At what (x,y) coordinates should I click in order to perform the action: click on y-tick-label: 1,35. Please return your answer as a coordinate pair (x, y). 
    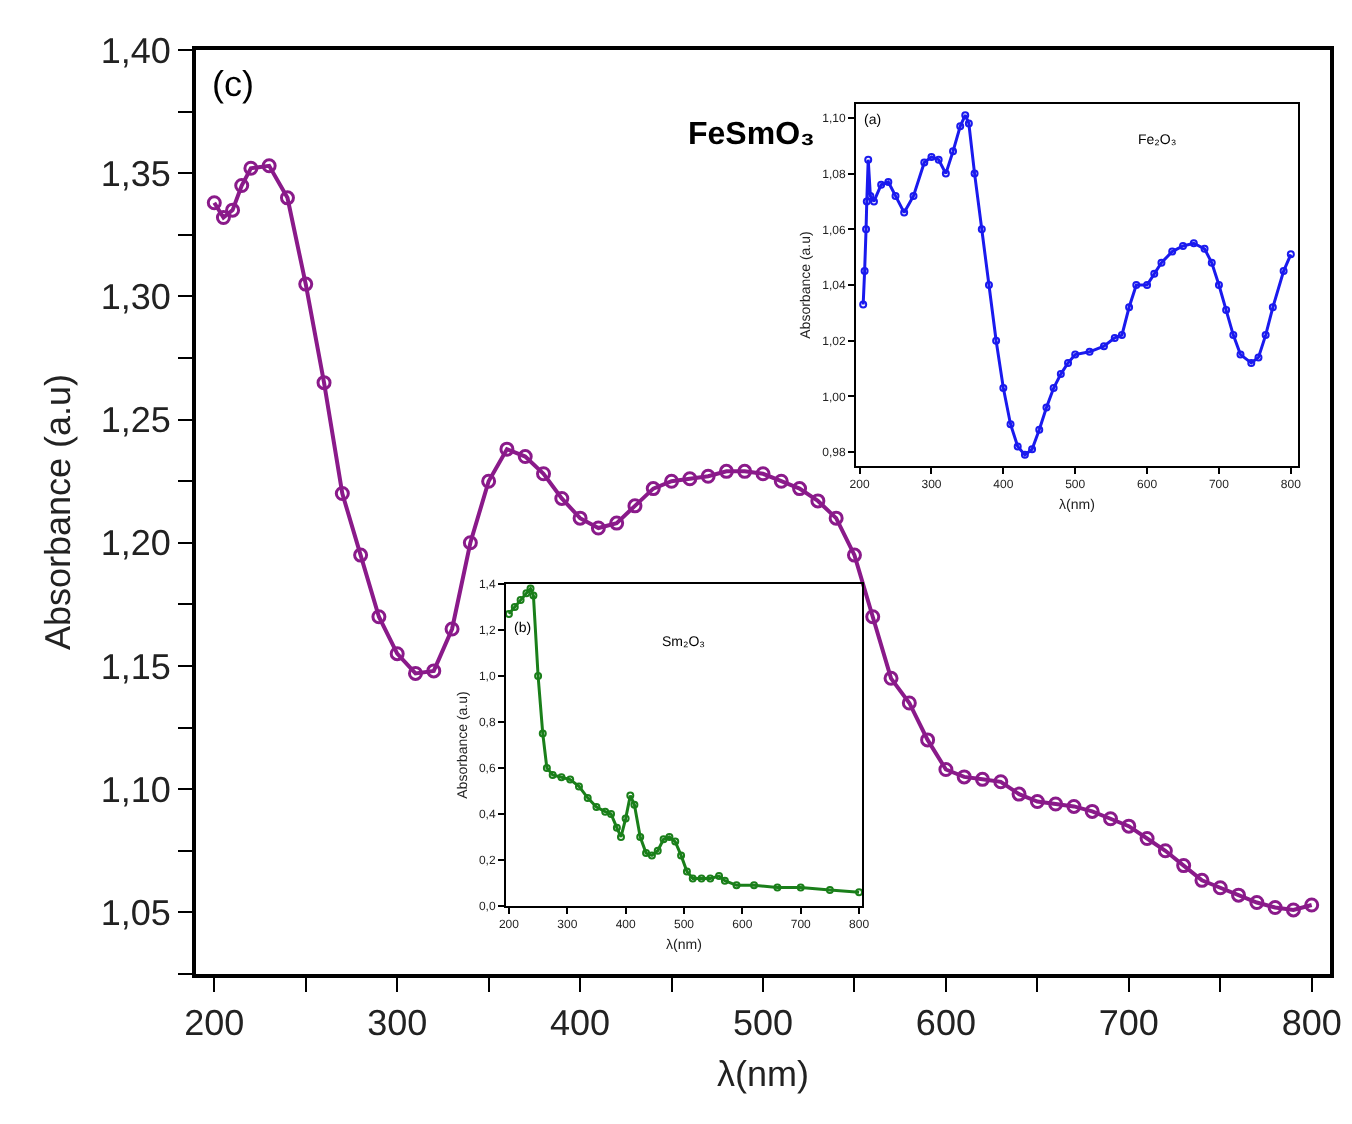
    Looking at the image, I should click on (135, 173).